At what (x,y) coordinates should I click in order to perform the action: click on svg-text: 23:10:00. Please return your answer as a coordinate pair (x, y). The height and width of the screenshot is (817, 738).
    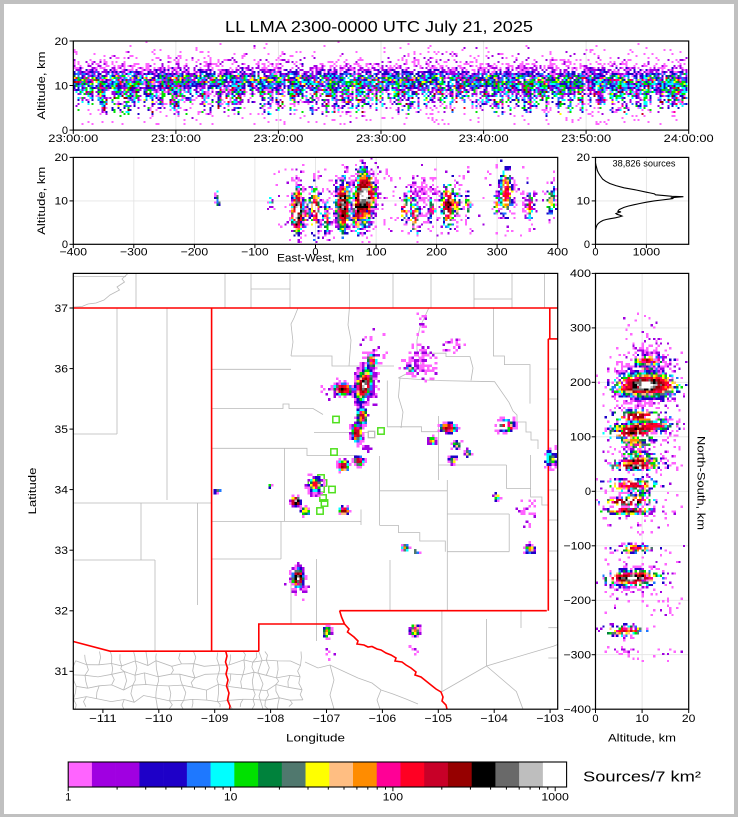
    Looking at the image, I should click on (176, 139).